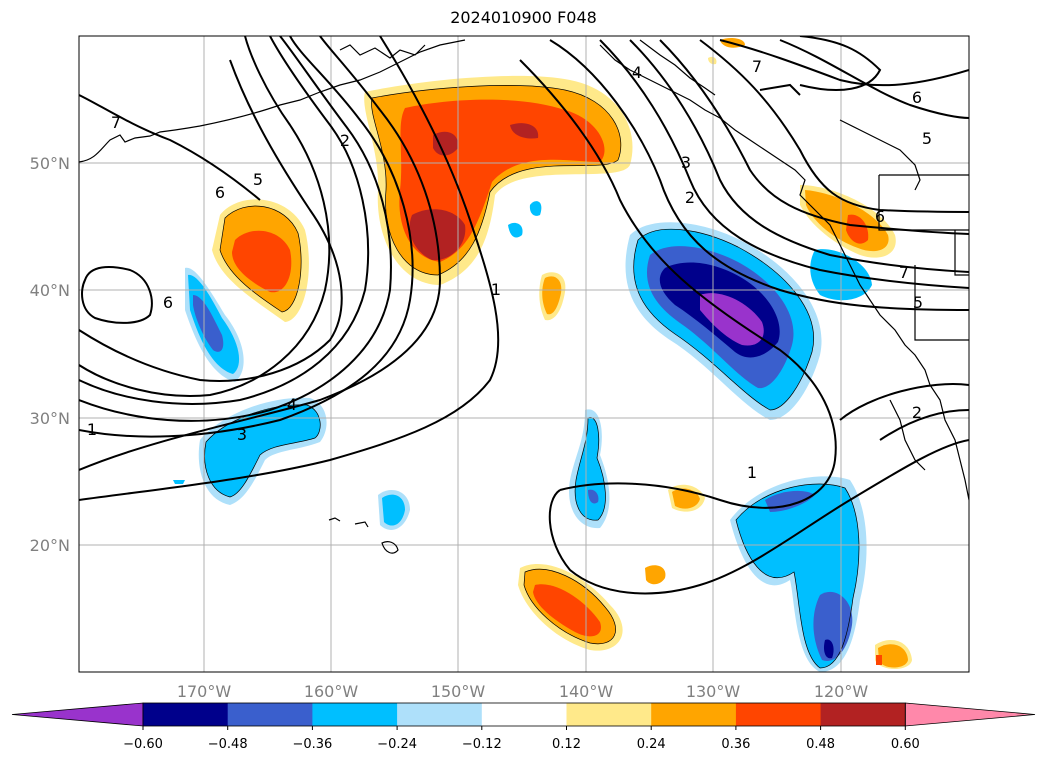 This screenshot has height=765, width=1047. I want to click on longitude-labels: 170°W 160°W 150°W 140°W 130°W 120°W, so click(523, 691).